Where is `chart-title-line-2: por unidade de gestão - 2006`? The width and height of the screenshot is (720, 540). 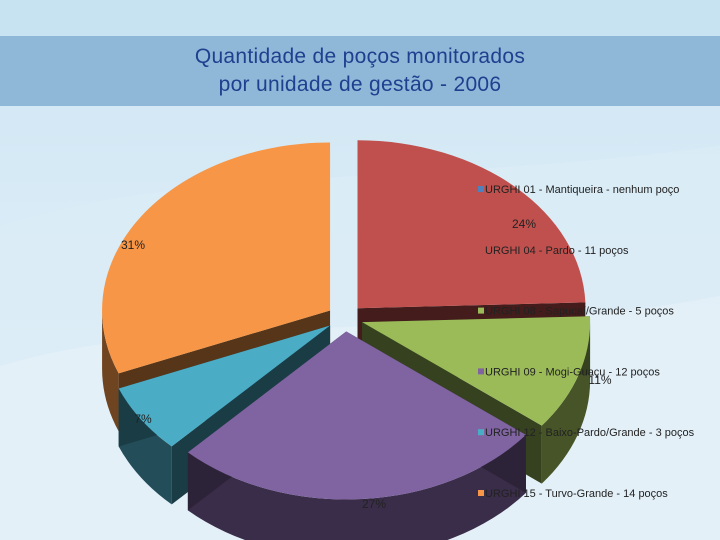
chart-title-line-2: por unidade de gestão - 2006 is located at coordinates (360, 84).